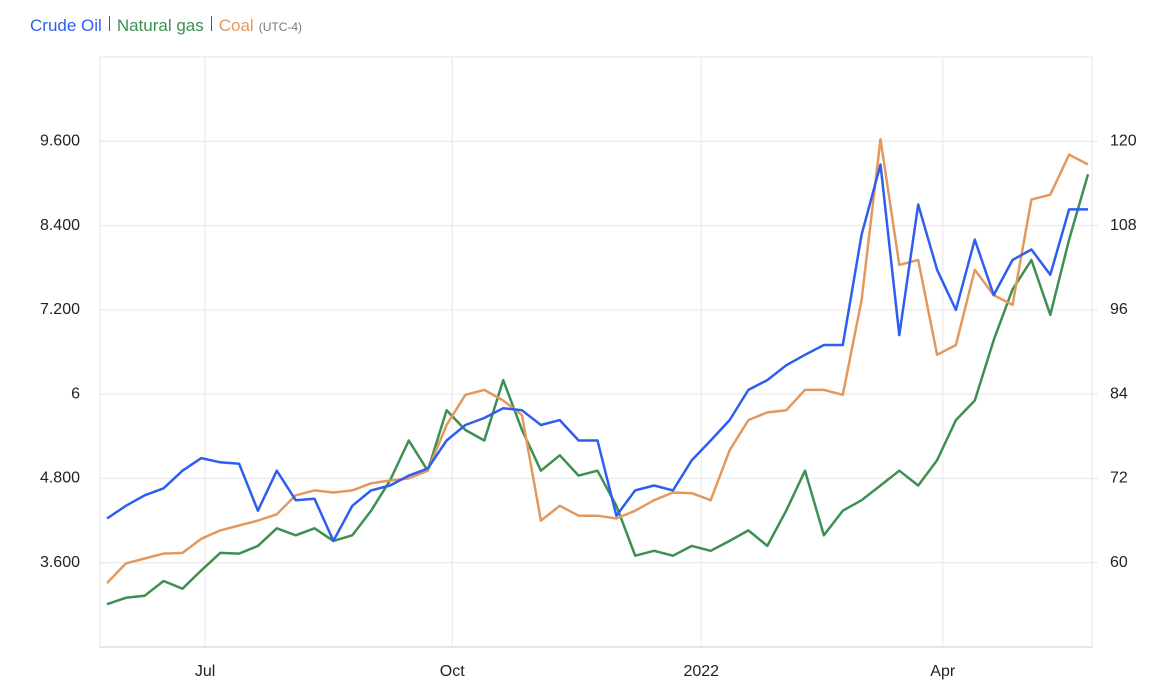 The height and width of the screenshot is (700, 1164). What do you see at coordinates (66, 25) in the screenshot?
I see `legend-entry: Crude Oil` at bounding box center [66, 25].